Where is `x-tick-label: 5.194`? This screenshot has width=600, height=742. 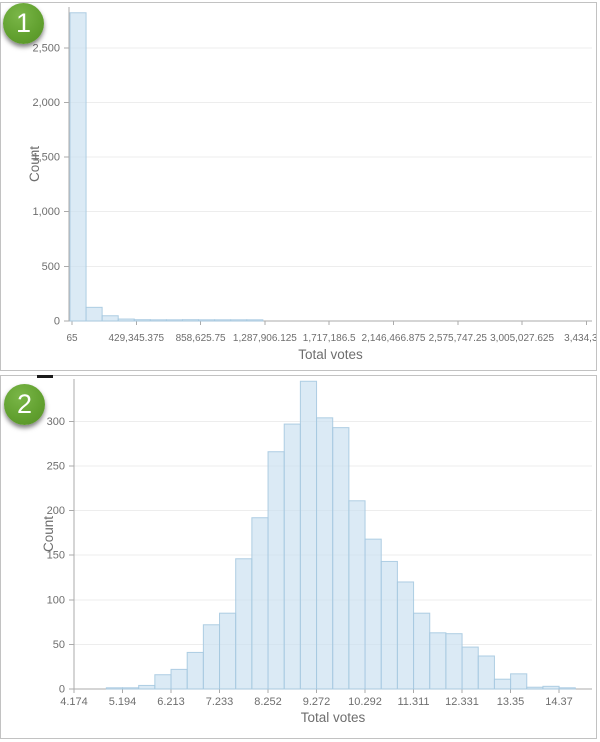 x-tick-label: 5.194 is located at coordinates (123, 702).